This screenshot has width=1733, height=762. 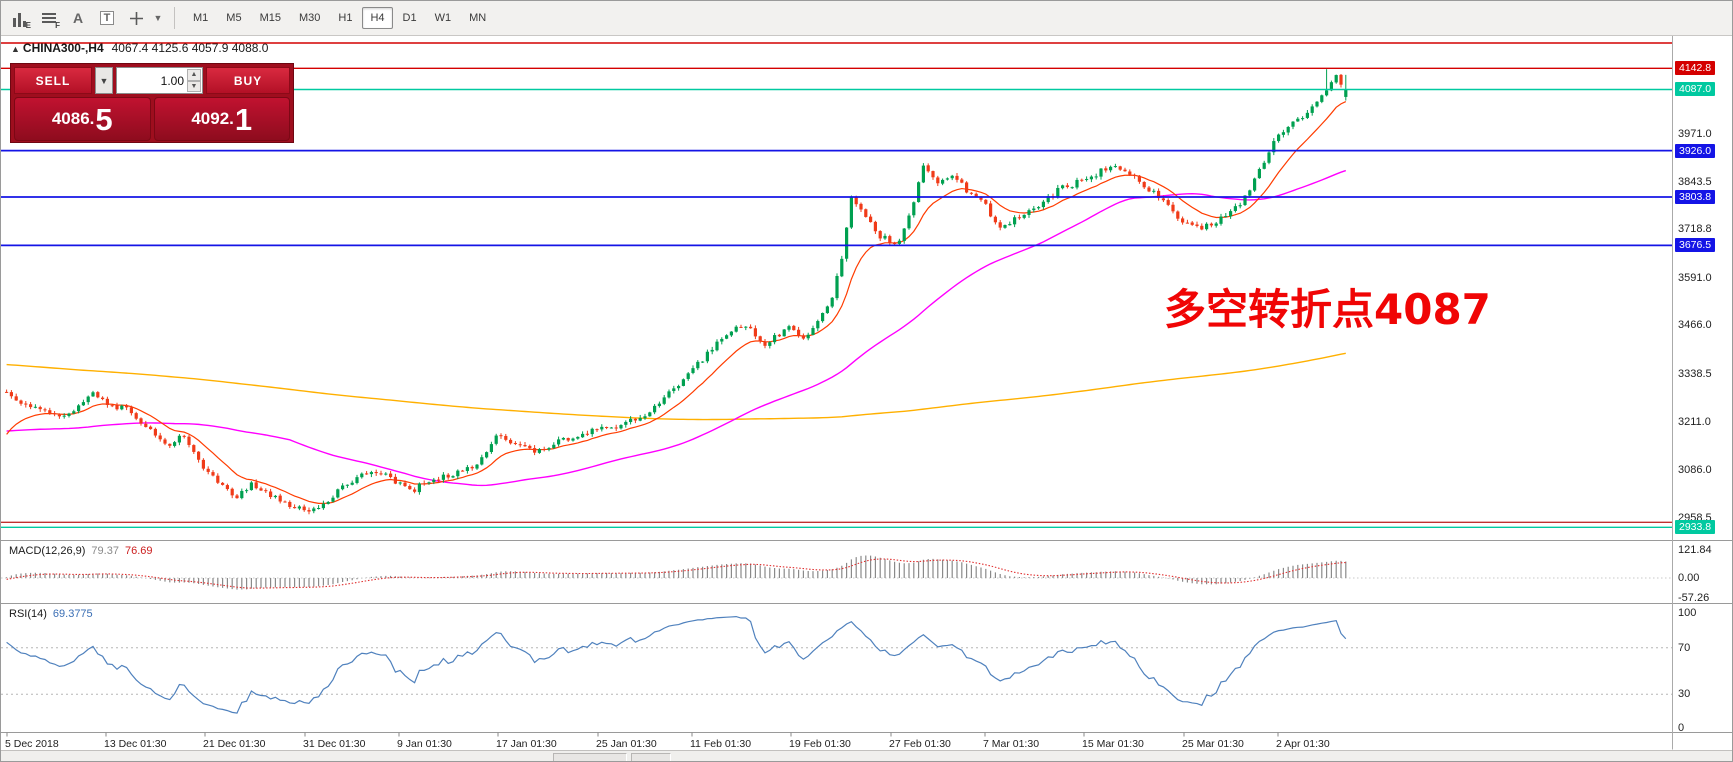 What do you see at coordinates (1327, 309) in the screenshot?
I see `chart-annotation-text: 多空转折点4087` at bounding box center [1327, 309].